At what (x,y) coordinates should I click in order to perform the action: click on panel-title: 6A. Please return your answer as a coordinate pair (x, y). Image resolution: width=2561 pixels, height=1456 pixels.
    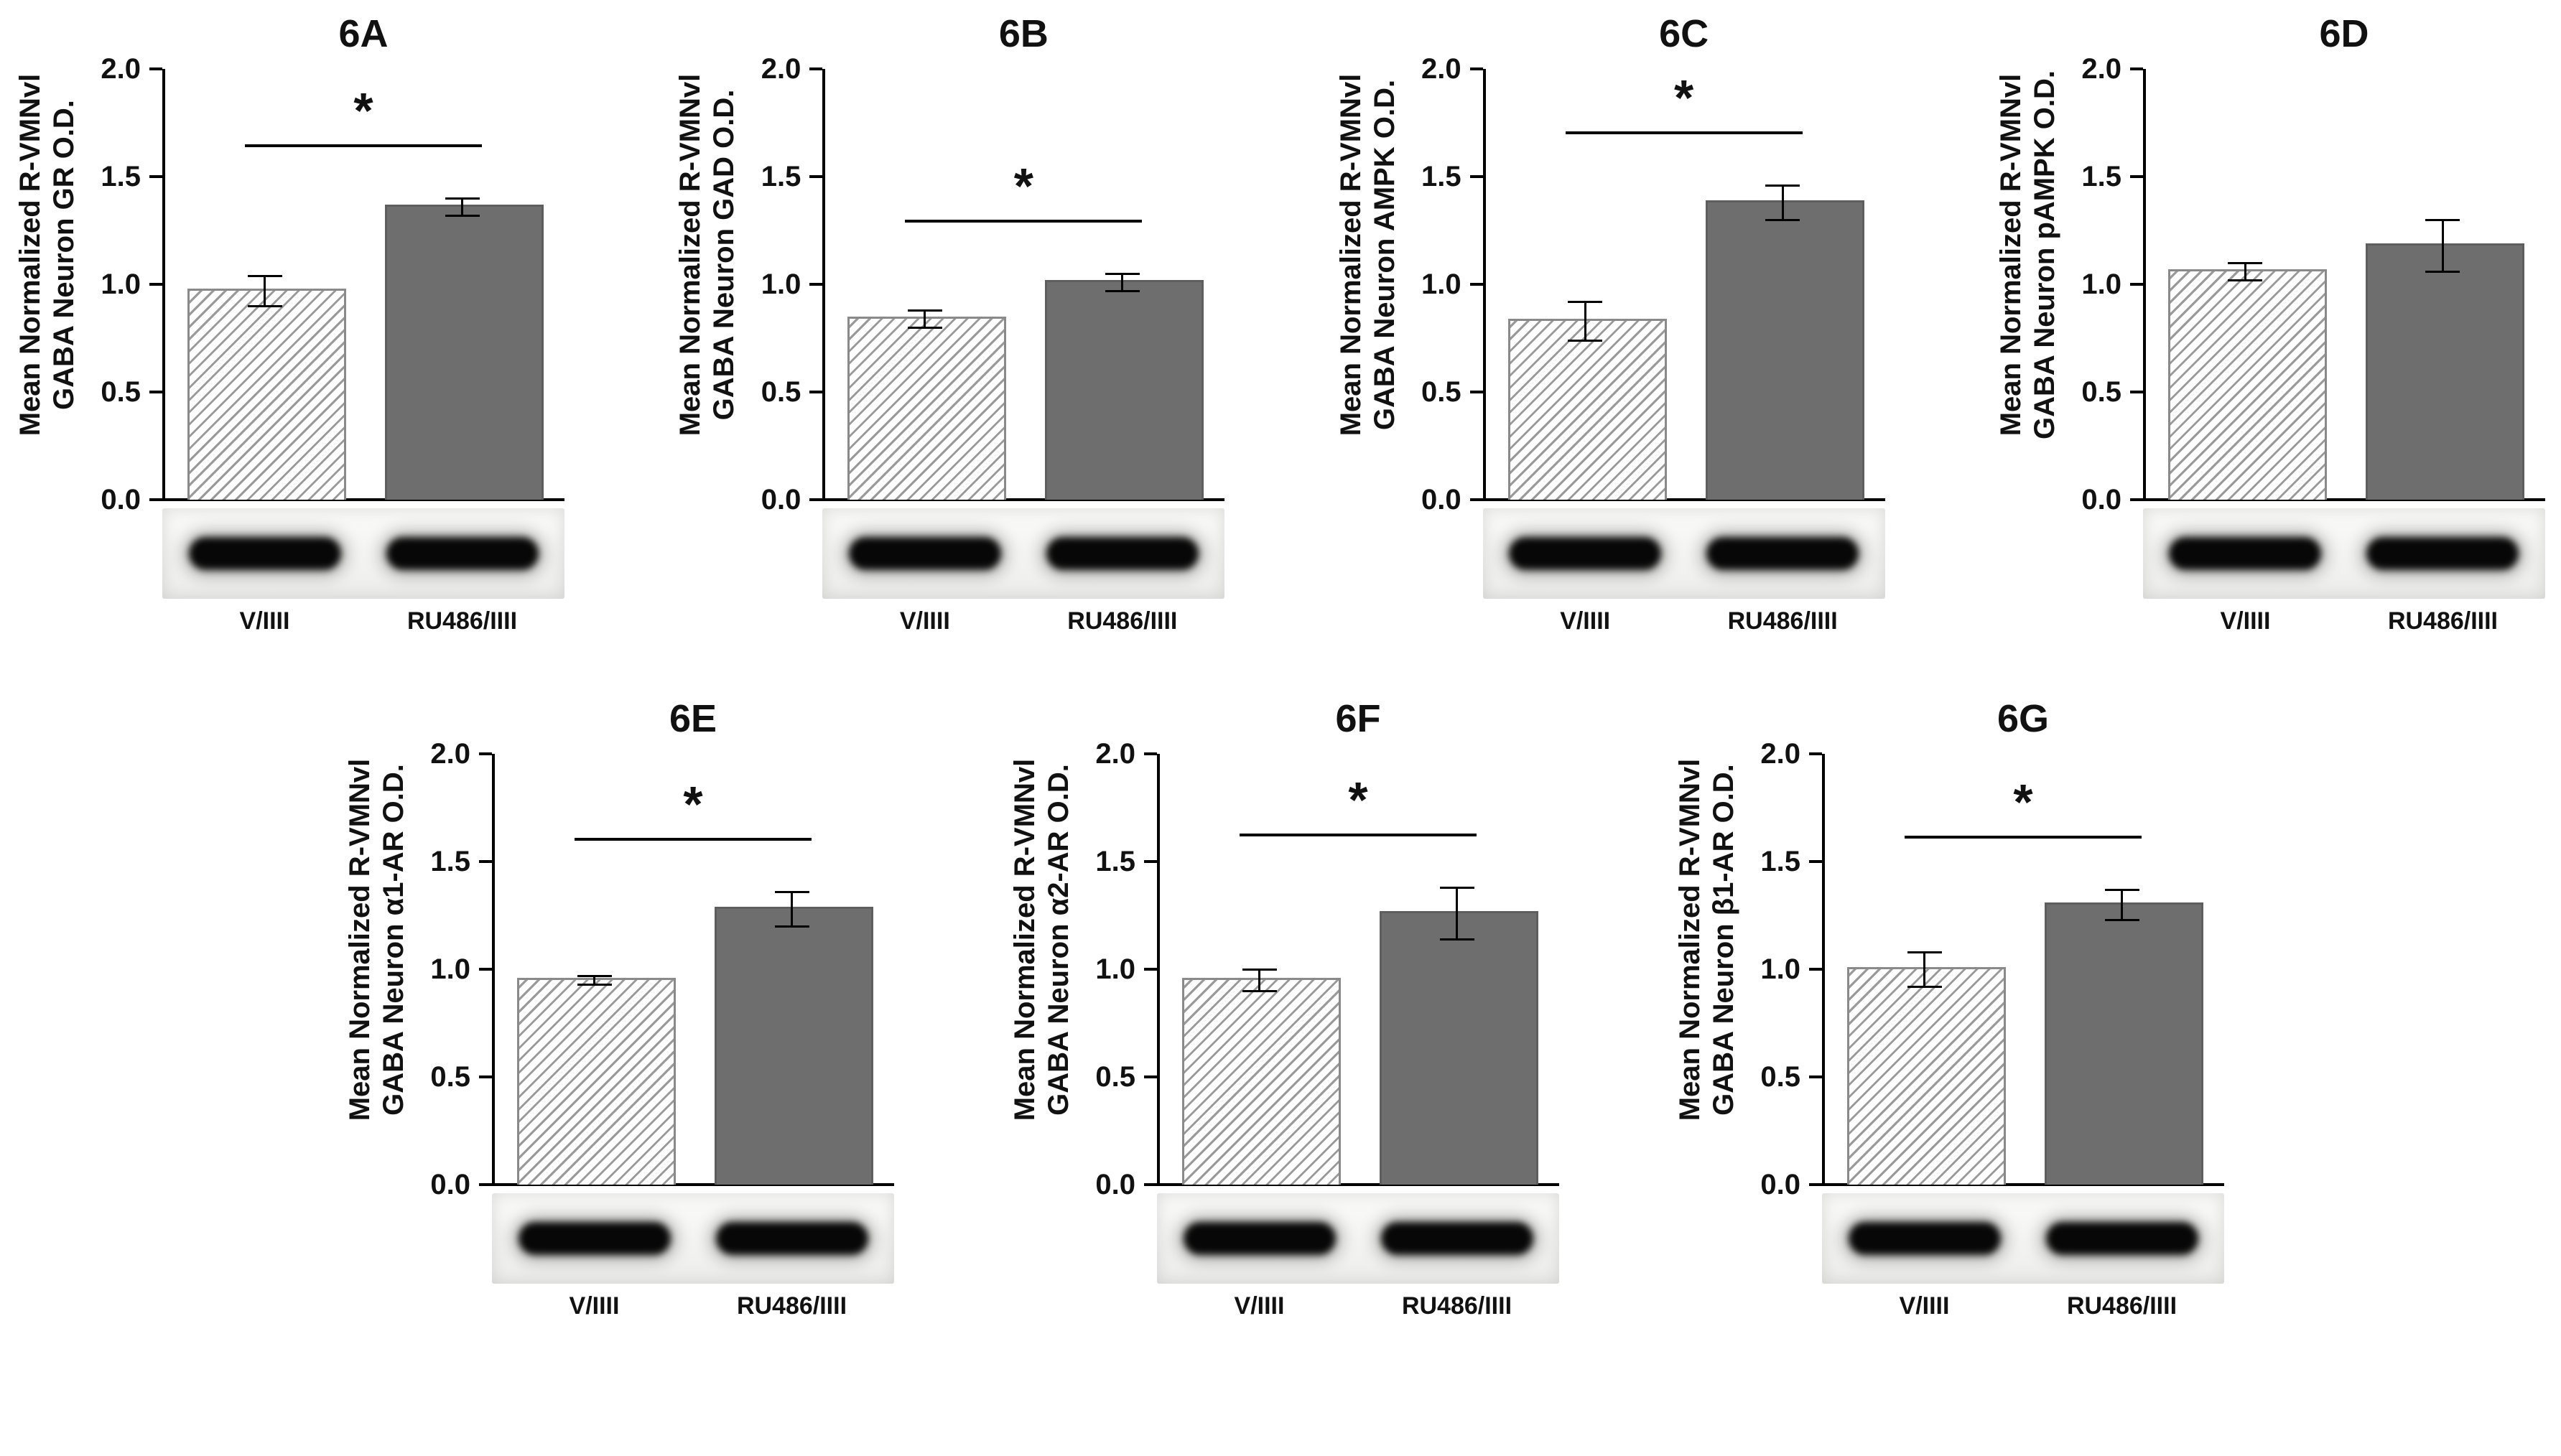
    Looking at the image, I should click on (364, 33).